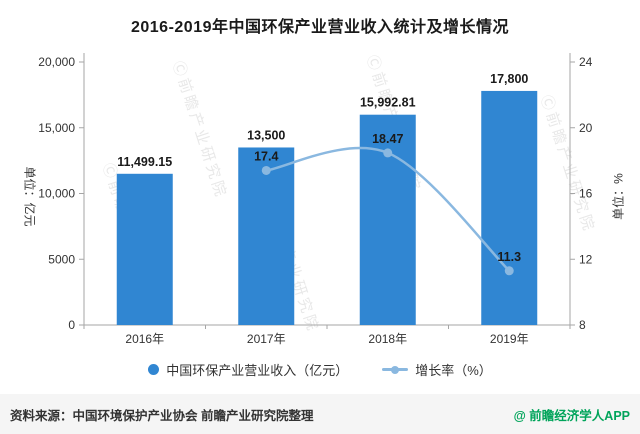  What do you see at coordinates (61, 259) in the screenshot?
I see `left-axis-tick-label: 5000` at bounding box center [61, 259].